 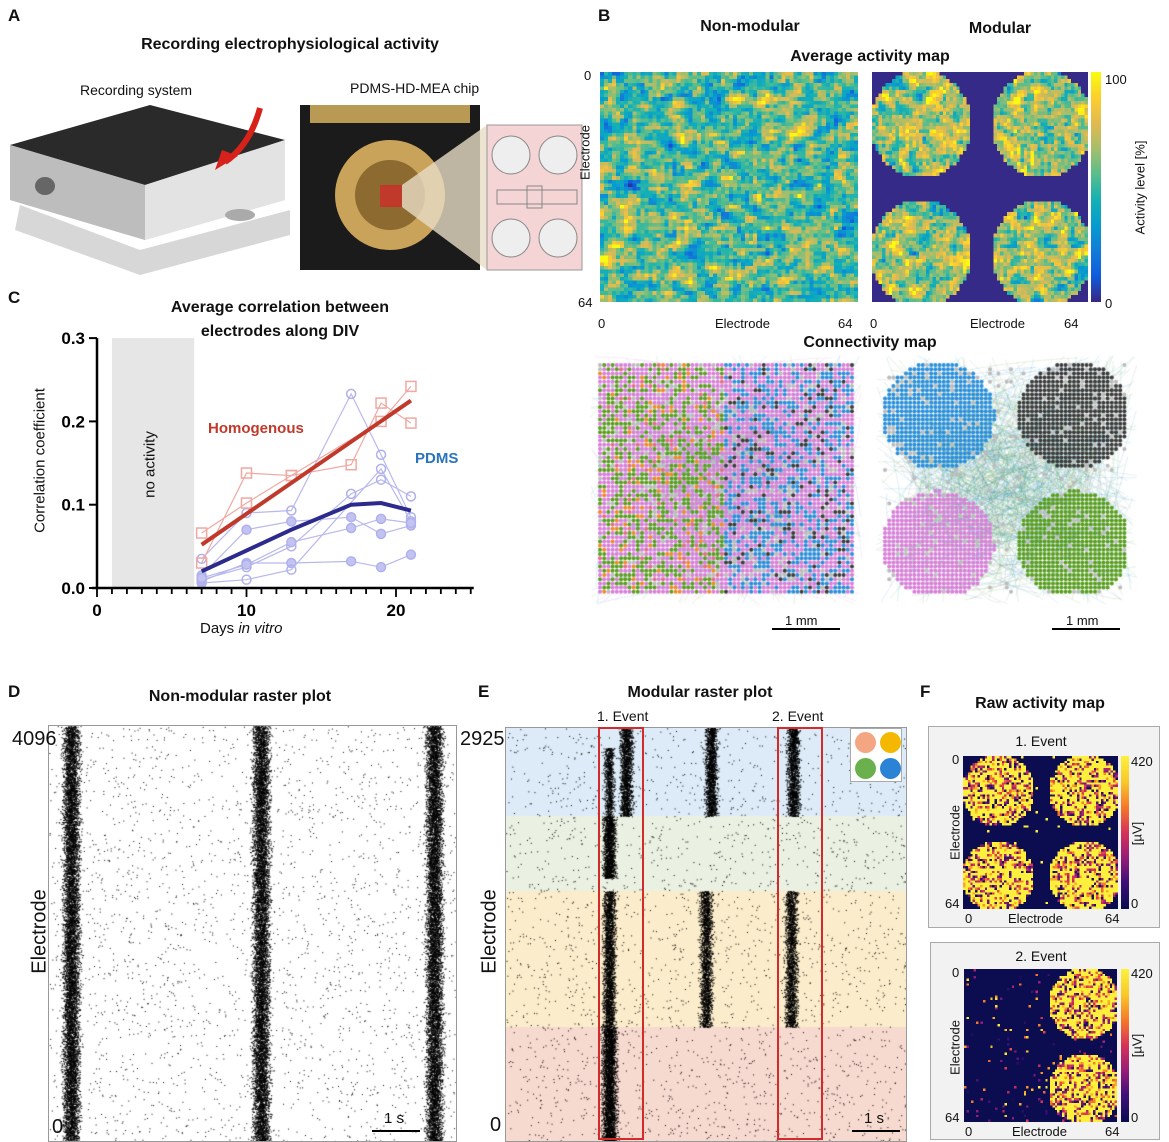 I want to click on panel-label-a: A, so click(x=14, y=15).